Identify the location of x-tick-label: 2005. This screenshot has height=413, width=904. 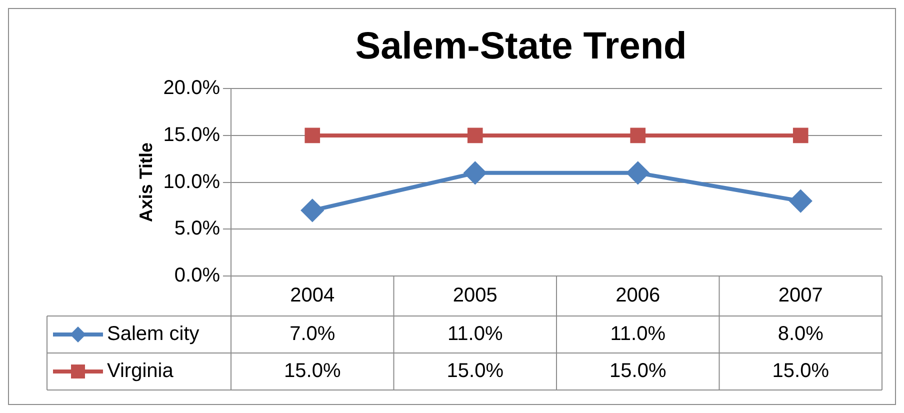
(475, 295).